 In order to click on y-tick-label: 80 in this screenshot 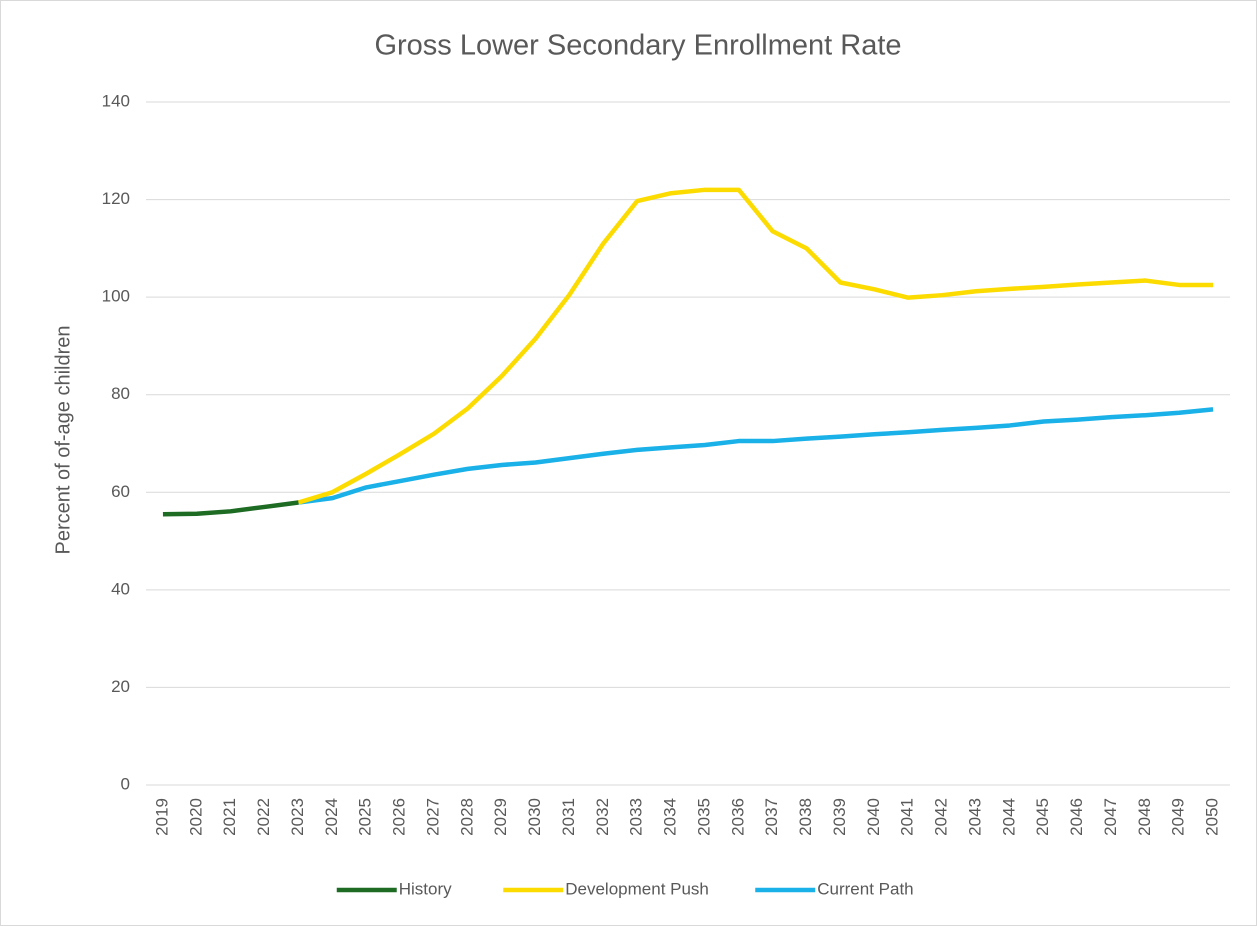, I will do `click(120, 393)`.